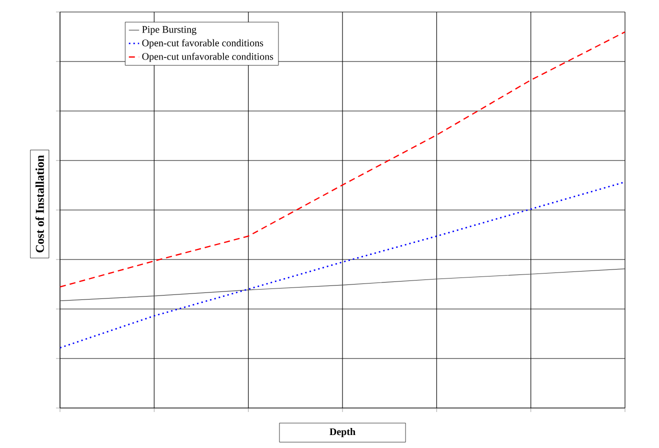 The image size is (659, 448). Describe the element at coordinates (208, 57) in the screenshot. I see `legend-label: Open-cut unfavorable conditions` at that location.